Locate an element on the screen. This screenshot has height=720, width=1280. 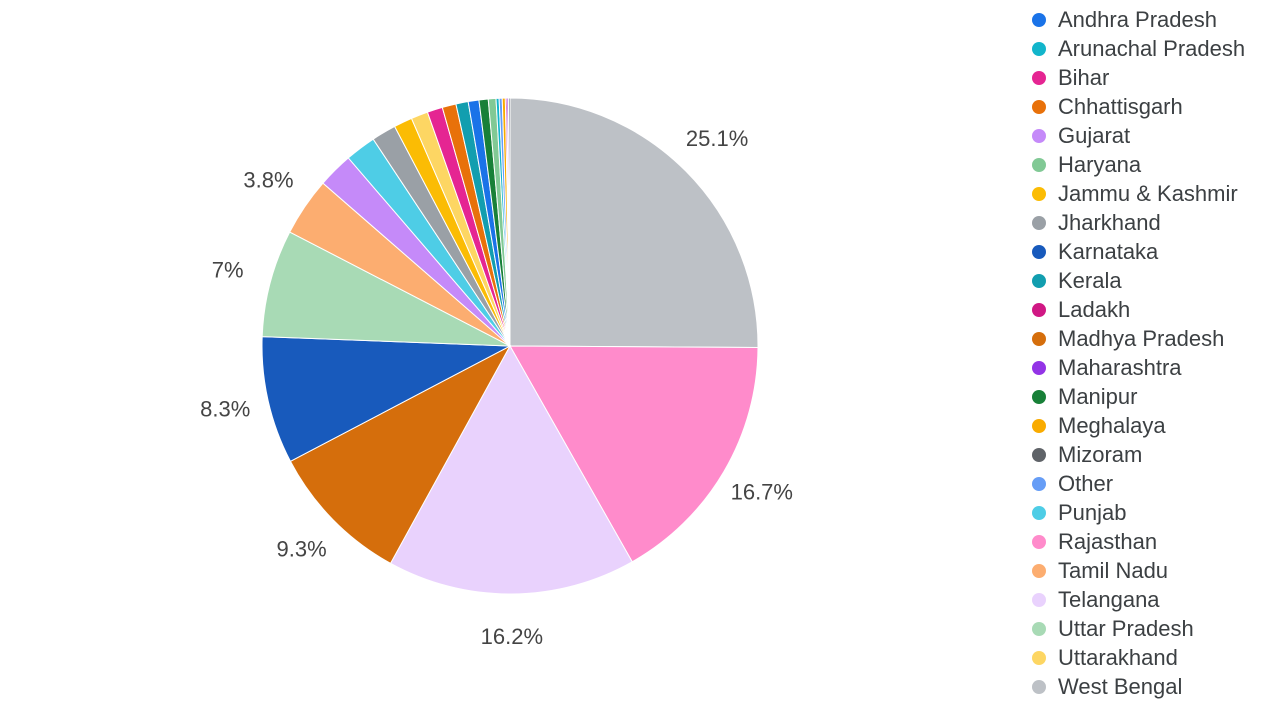
legend-label: Maharashtra is located at coordinates (1120, 367).